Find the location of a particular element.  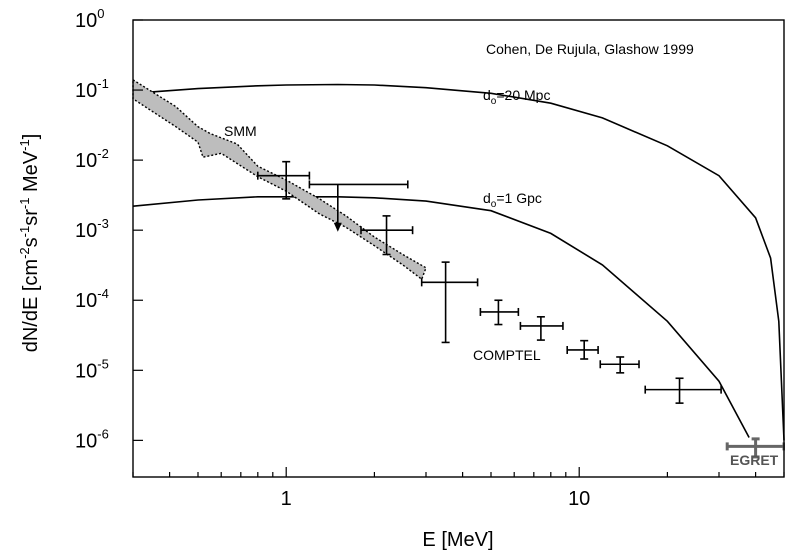

y-tick-label: 10⁻¹ is located at coordinates (92, 89).